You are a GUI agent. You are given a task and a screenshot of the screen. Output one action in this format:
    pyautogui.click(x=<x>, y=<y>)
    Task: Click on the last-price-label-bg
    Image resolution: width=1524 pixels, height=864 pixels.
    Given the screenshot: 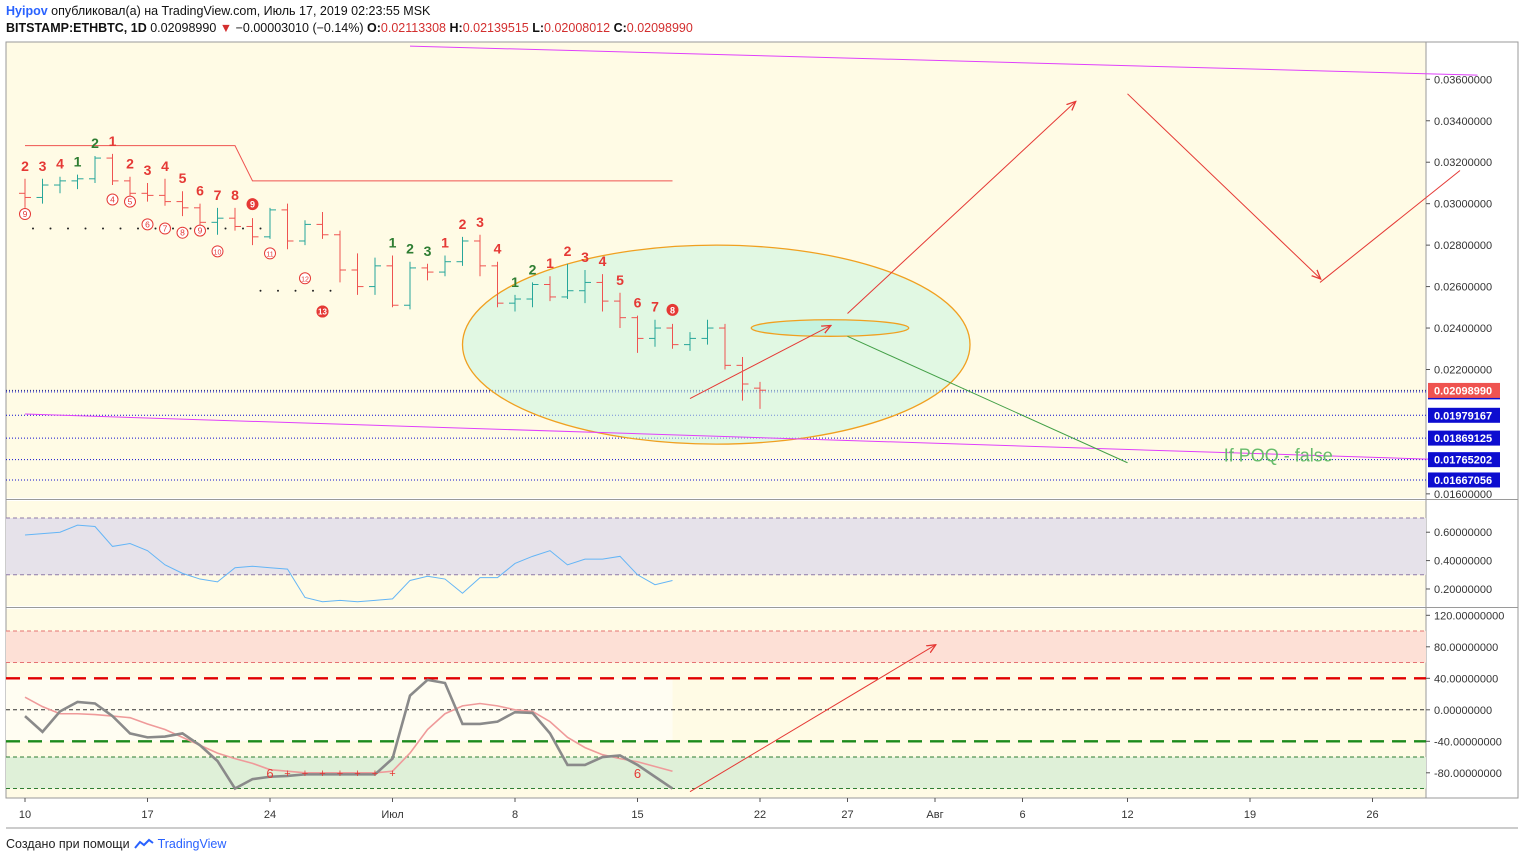 What is the action you would take?
    pyautogui.click(x=1464, y=390)
    